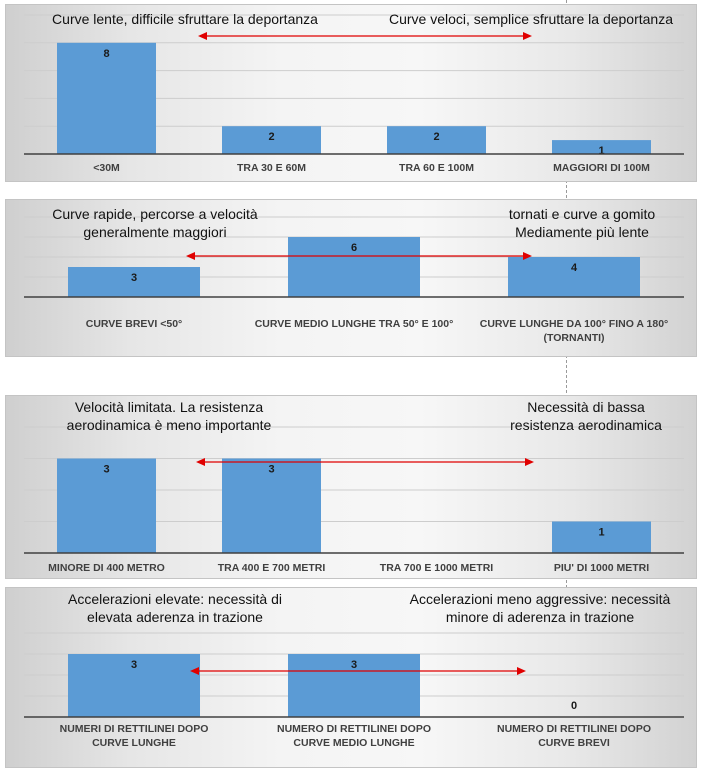 Image resolution: width=709 pixels, height=769 pixels. Describe the element at coordinates (574, 743) in the screenshot. I see `category-tick-label: CURVE BREVI` at that location.